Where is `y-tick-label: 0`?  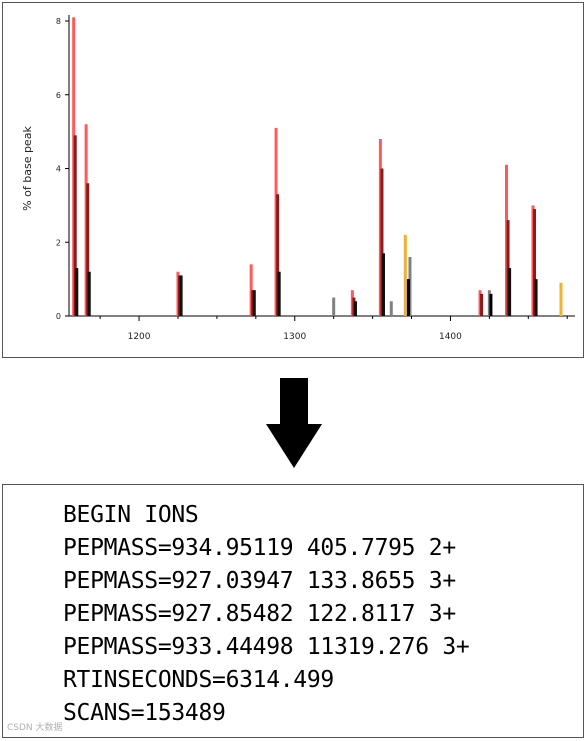
y-tick-label: 0 is located at coordinates (58, 316).